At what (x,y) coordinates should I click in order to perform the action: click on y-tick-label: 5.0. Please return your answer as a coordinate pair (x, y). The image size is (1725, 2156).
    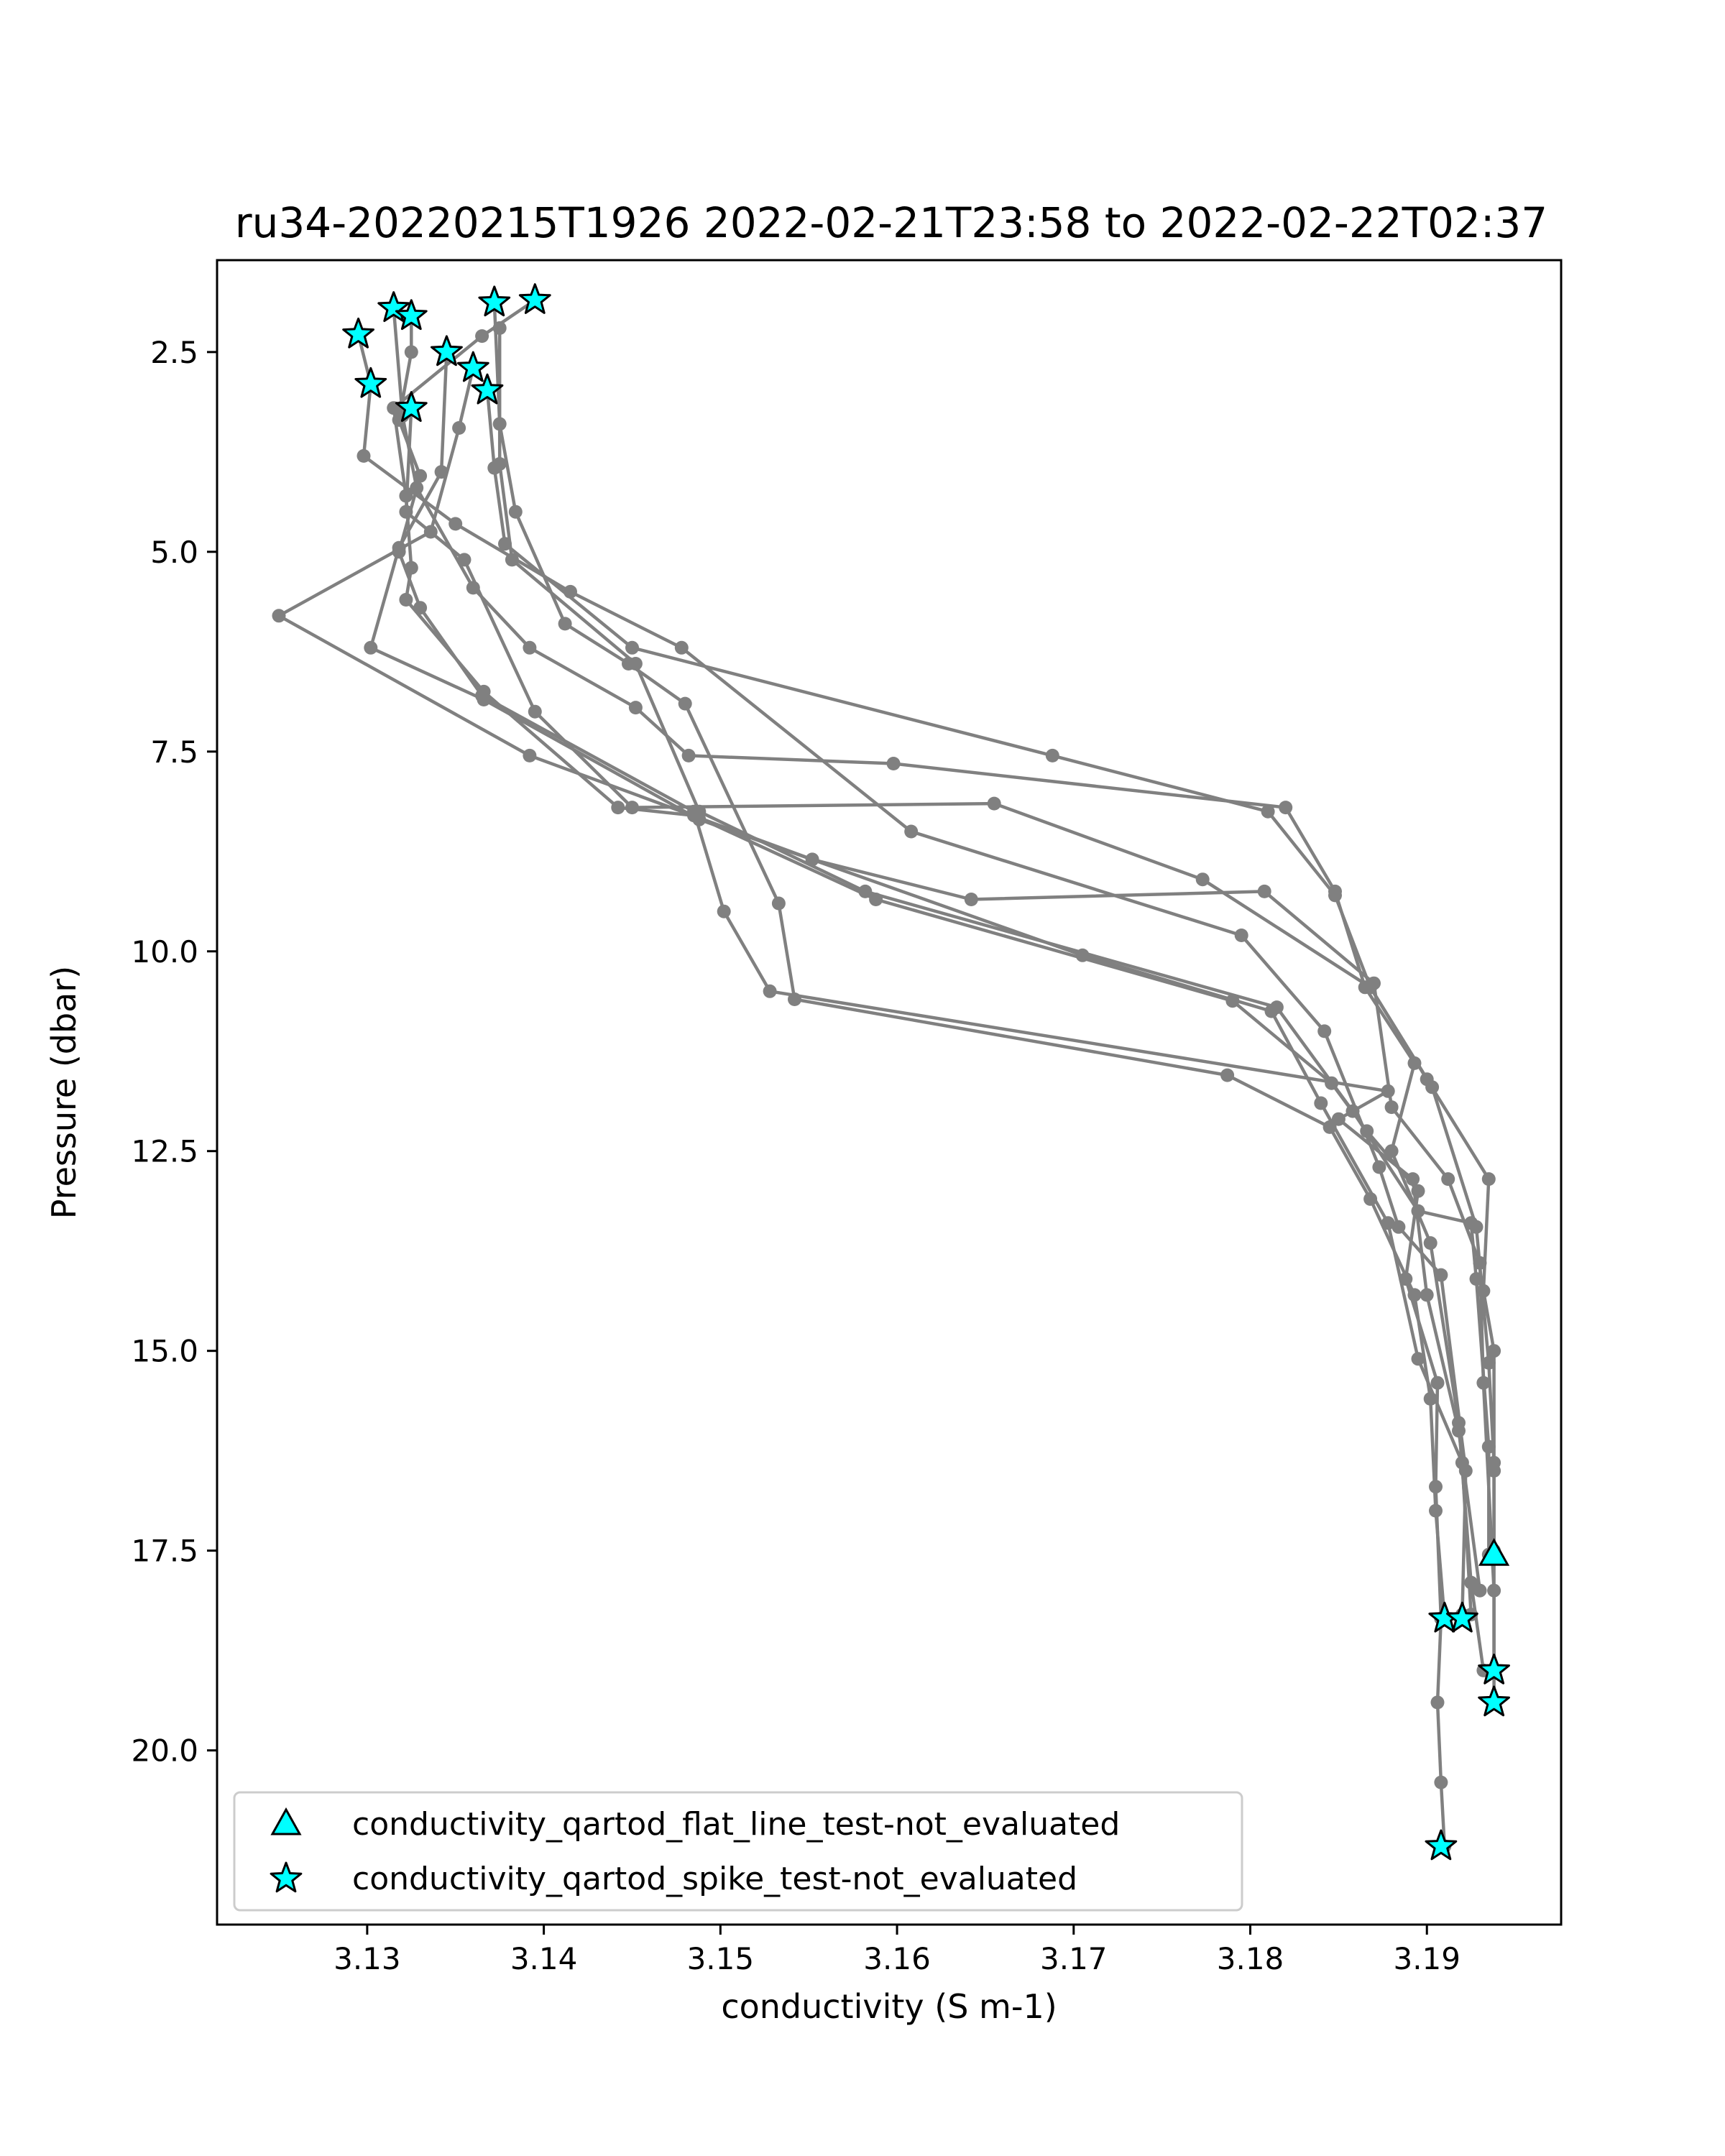
    Looking at the image, I should click on (174, 552).